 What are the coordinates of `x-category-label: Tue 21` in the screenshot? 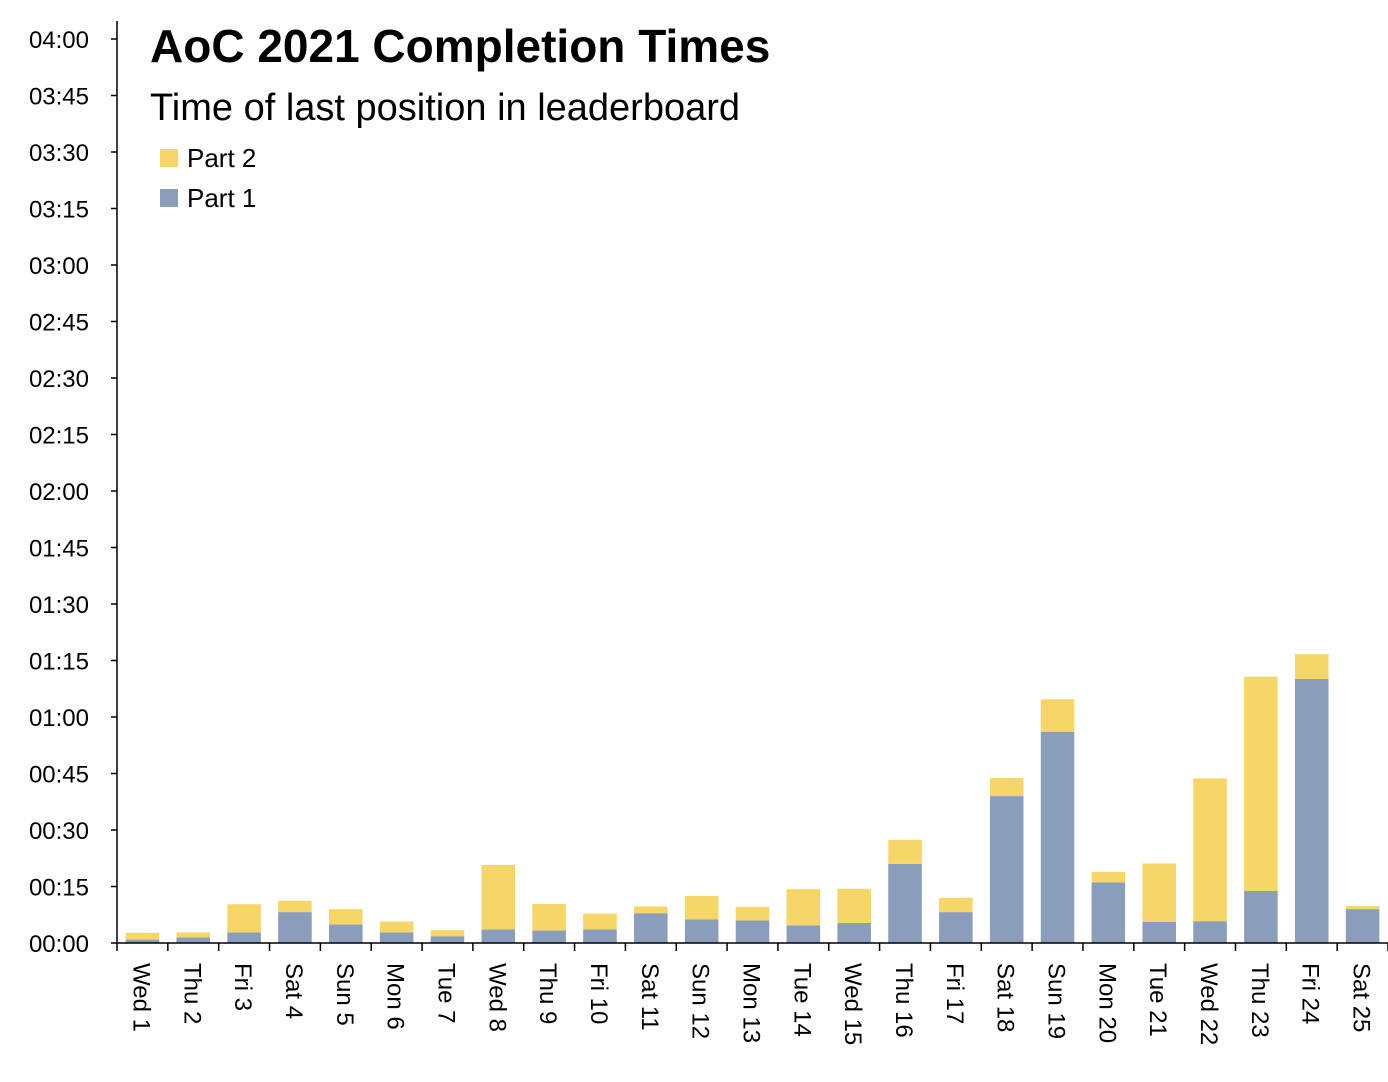 It's located at (1157, 1000).